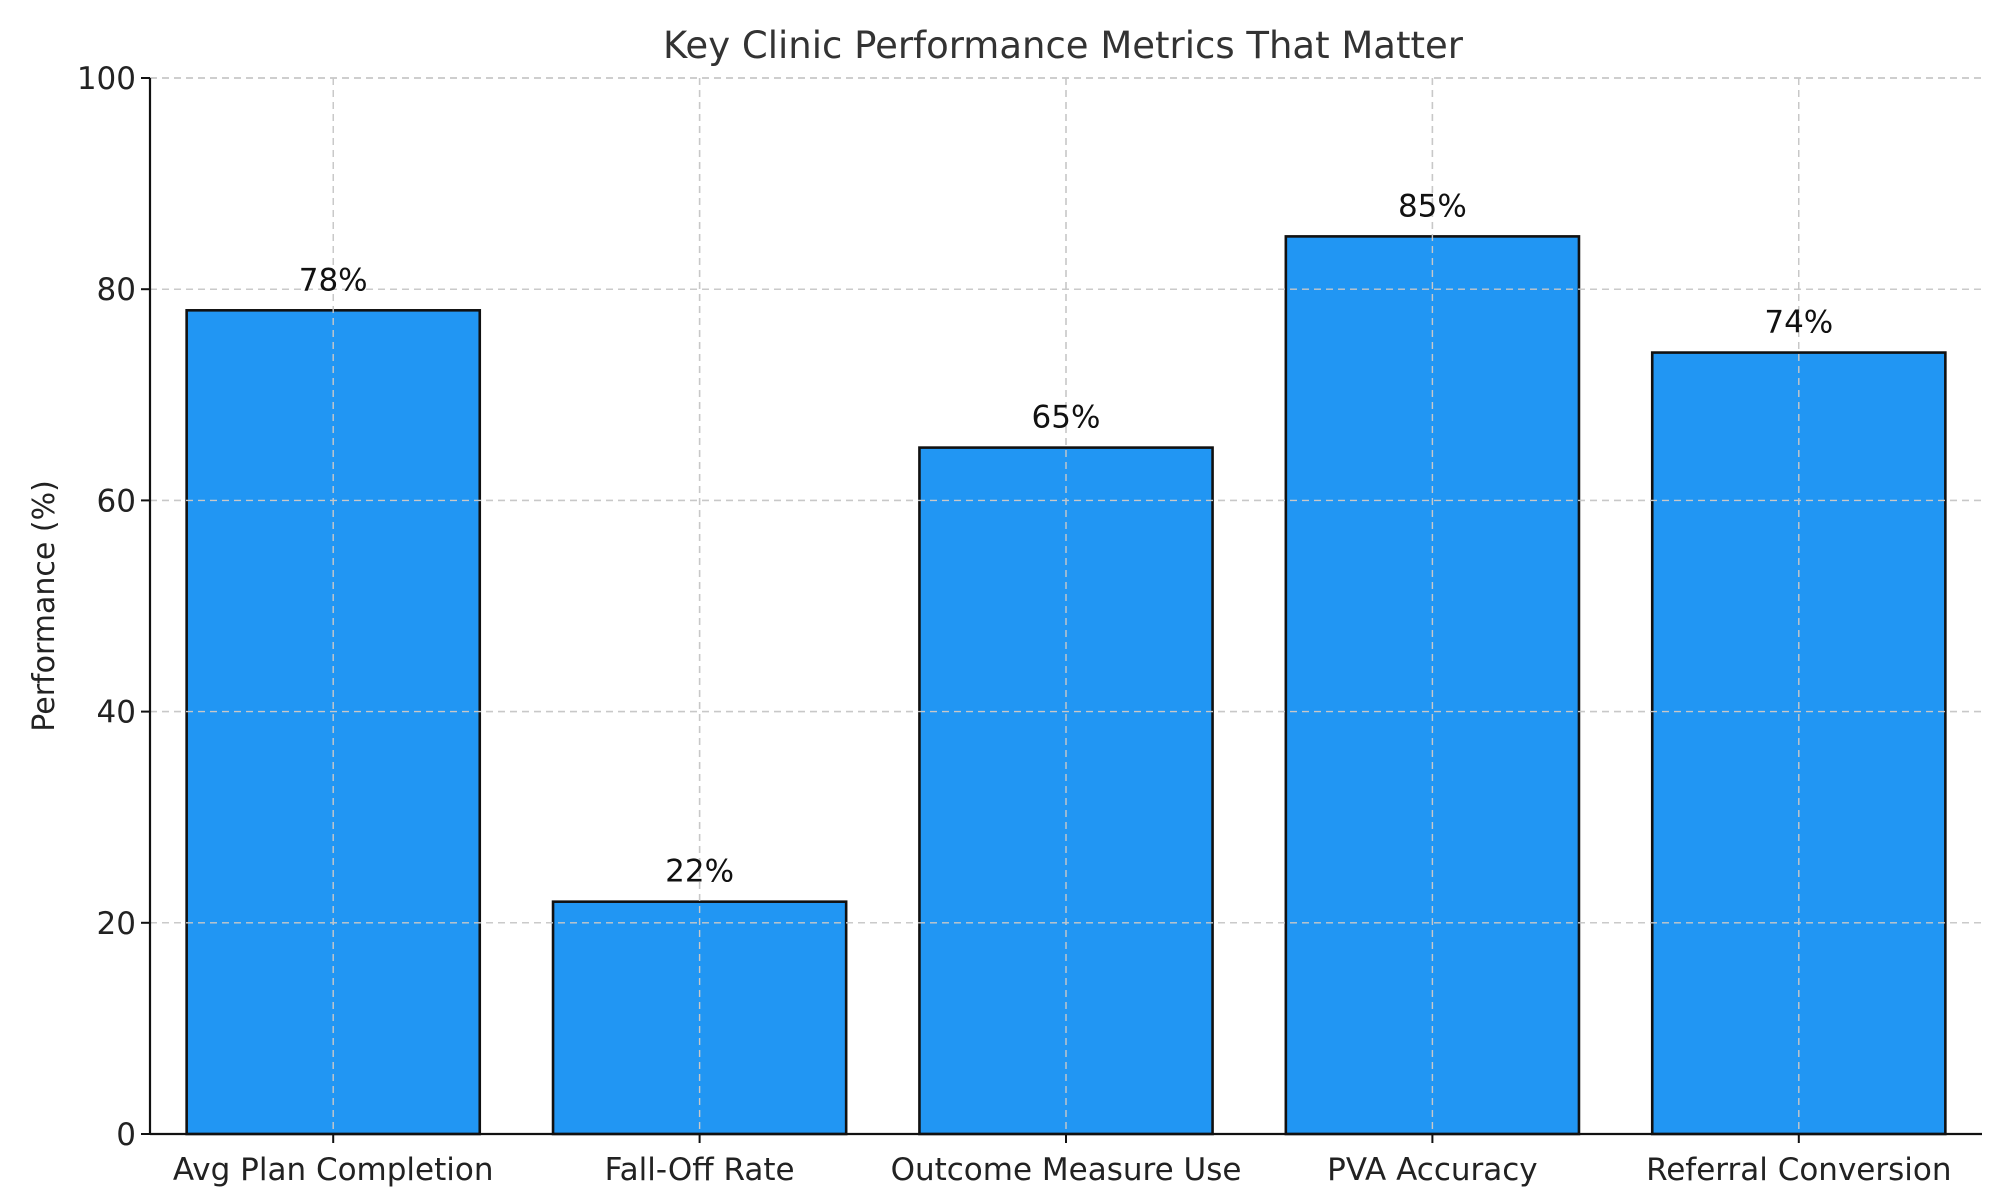  I want to click on bar-data-label: 85%, so click(1432, 206).